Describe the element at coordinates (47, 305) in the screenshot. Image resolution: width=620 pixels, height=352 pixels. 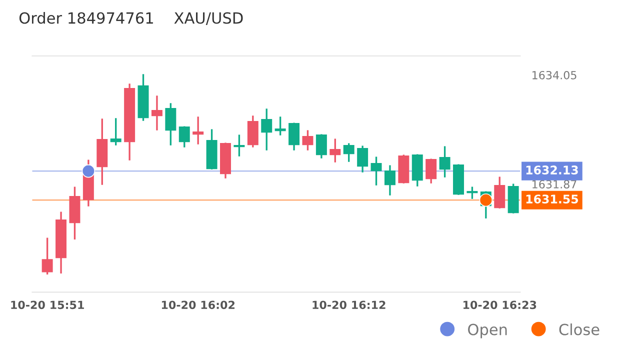
I see `x-tick-label: 10-20 15:51` at that location.